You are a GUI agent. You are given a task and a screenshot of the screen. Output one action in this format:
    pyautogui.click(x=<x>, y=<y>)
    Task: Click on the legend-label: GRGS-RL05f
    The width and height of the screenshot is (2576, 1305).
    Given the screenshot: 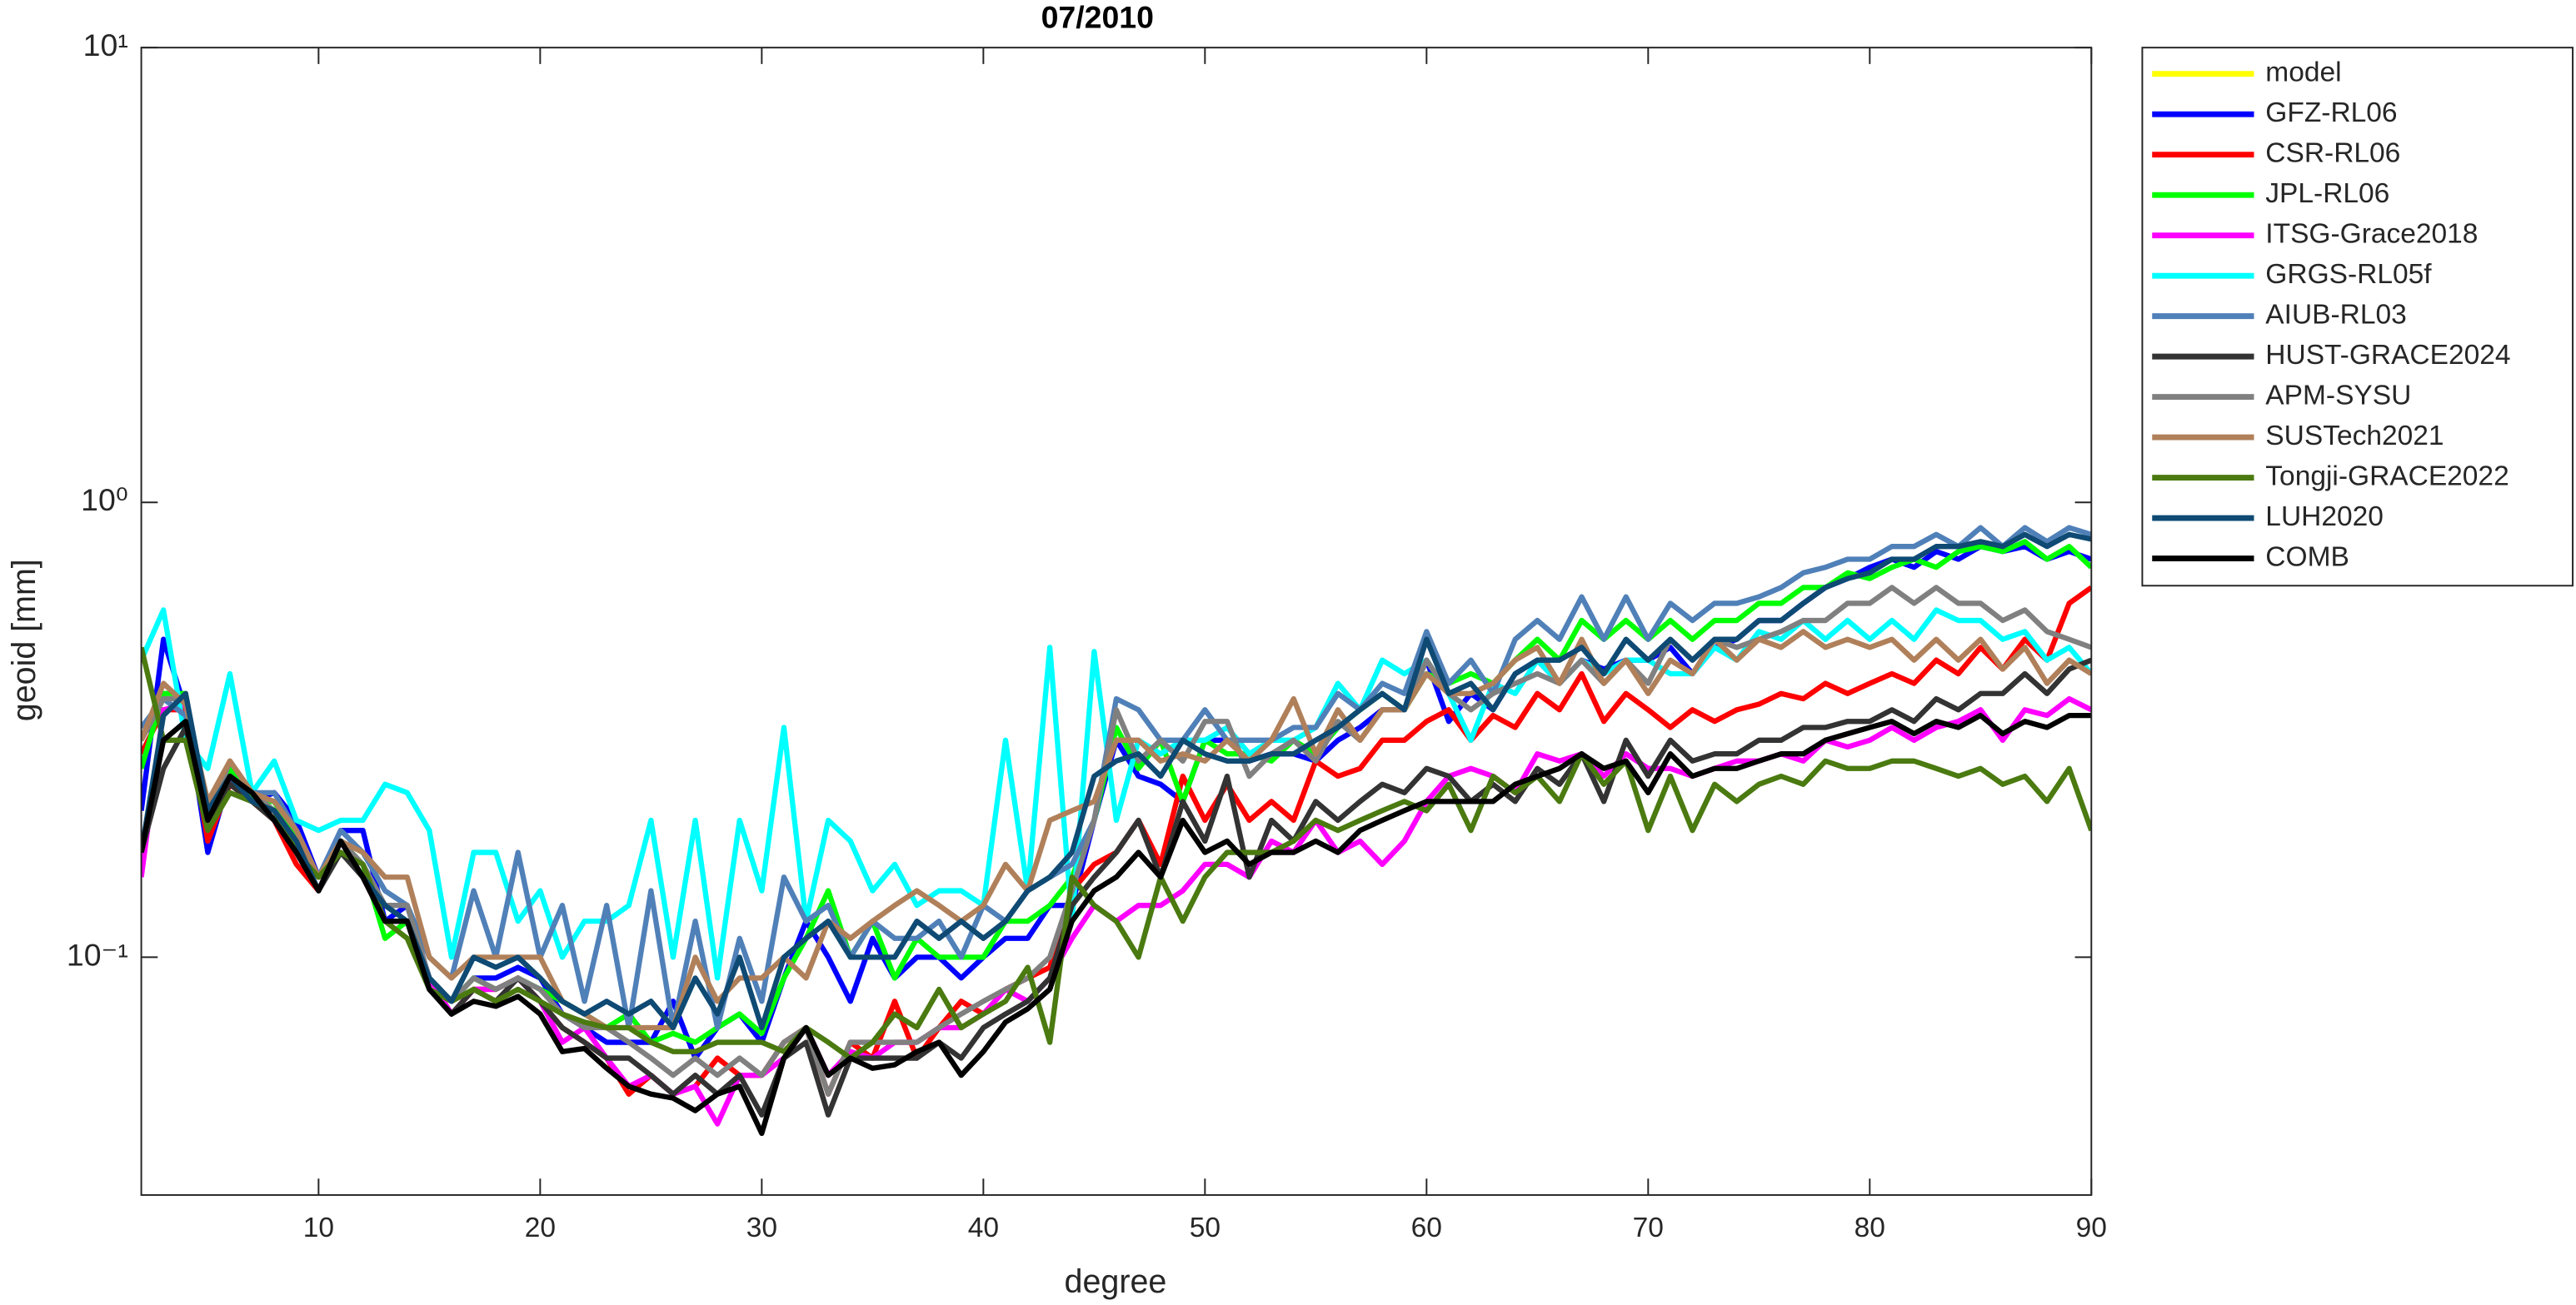 What is the action you would take?
    pyautogui.click(x=2348, y=274)
    